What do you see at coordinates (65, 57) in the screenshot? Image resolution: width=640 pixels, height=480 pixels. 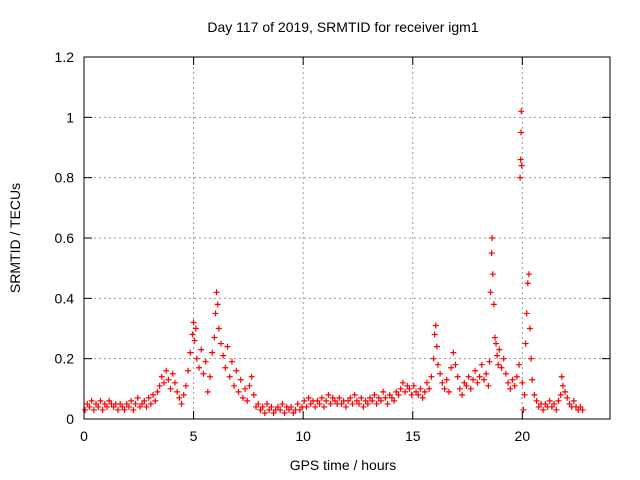 I see `y-tick-label: 1.2` at bounding box center [65, 57].